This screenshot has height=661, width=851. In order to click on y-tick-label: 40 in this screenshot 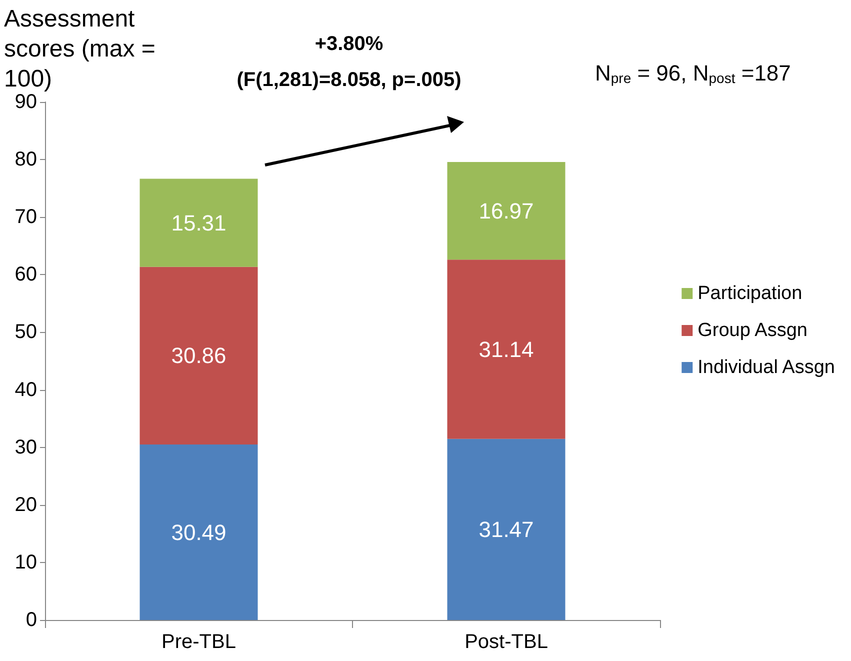, I will do `click(25, 389)`.